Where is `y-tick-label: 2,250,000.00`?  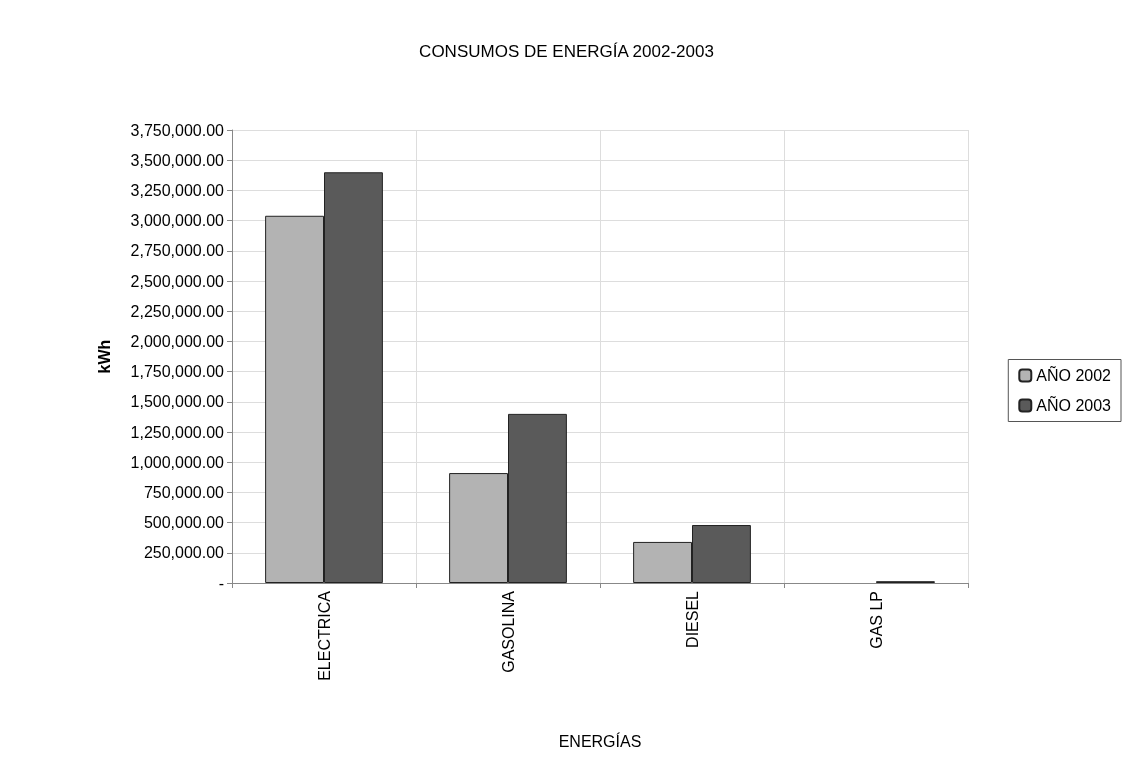 y-tick-label: 2,250,000.00 is located at coordinates (177, 311).